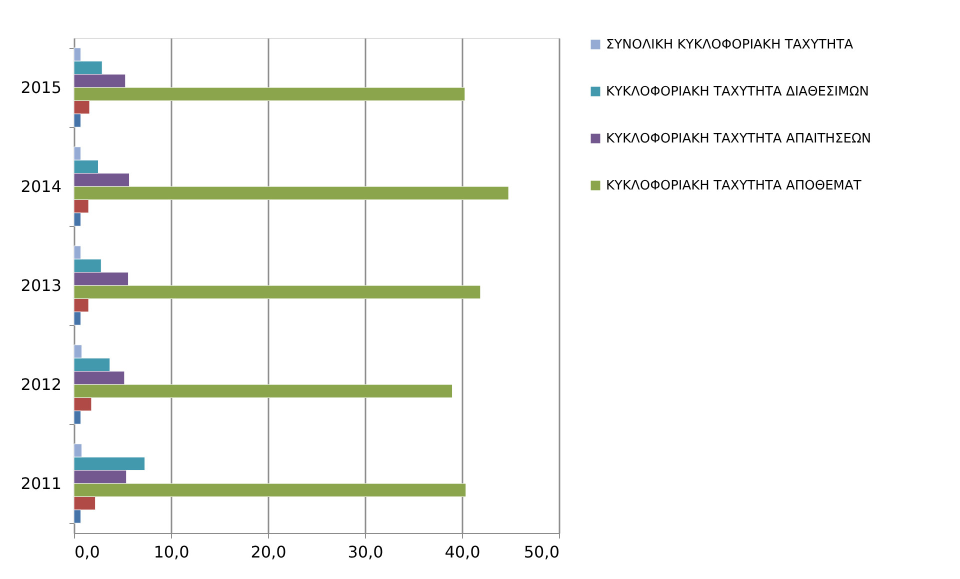  I want to click on x-tick-label: 50,0, so click(542, 552).